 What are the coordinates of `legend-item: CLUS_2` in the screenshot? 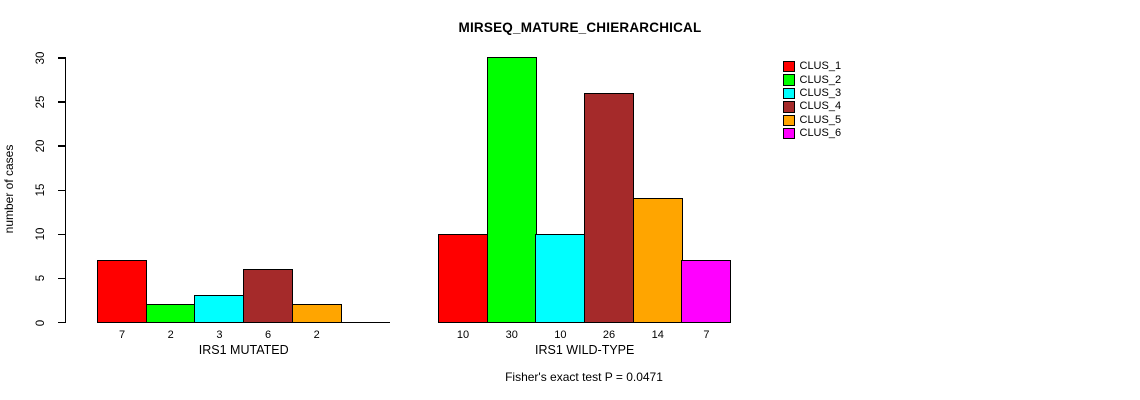 It's located at (812, 79).